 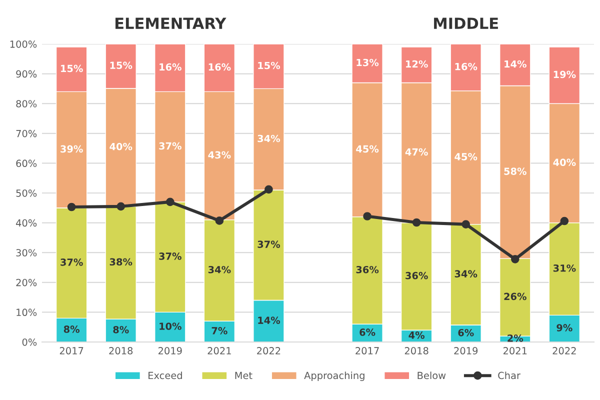 What do you see at coordinates (509, 376) in the screenshot?
I see `legend-label: Char` at bounding box center [509, 376].